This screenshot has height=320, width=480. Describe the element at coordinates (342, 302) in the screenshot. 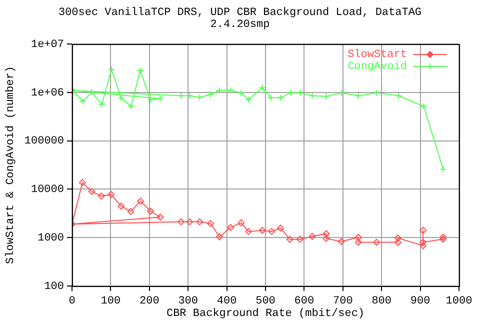

I see `x-tick-label: 700` at that location.